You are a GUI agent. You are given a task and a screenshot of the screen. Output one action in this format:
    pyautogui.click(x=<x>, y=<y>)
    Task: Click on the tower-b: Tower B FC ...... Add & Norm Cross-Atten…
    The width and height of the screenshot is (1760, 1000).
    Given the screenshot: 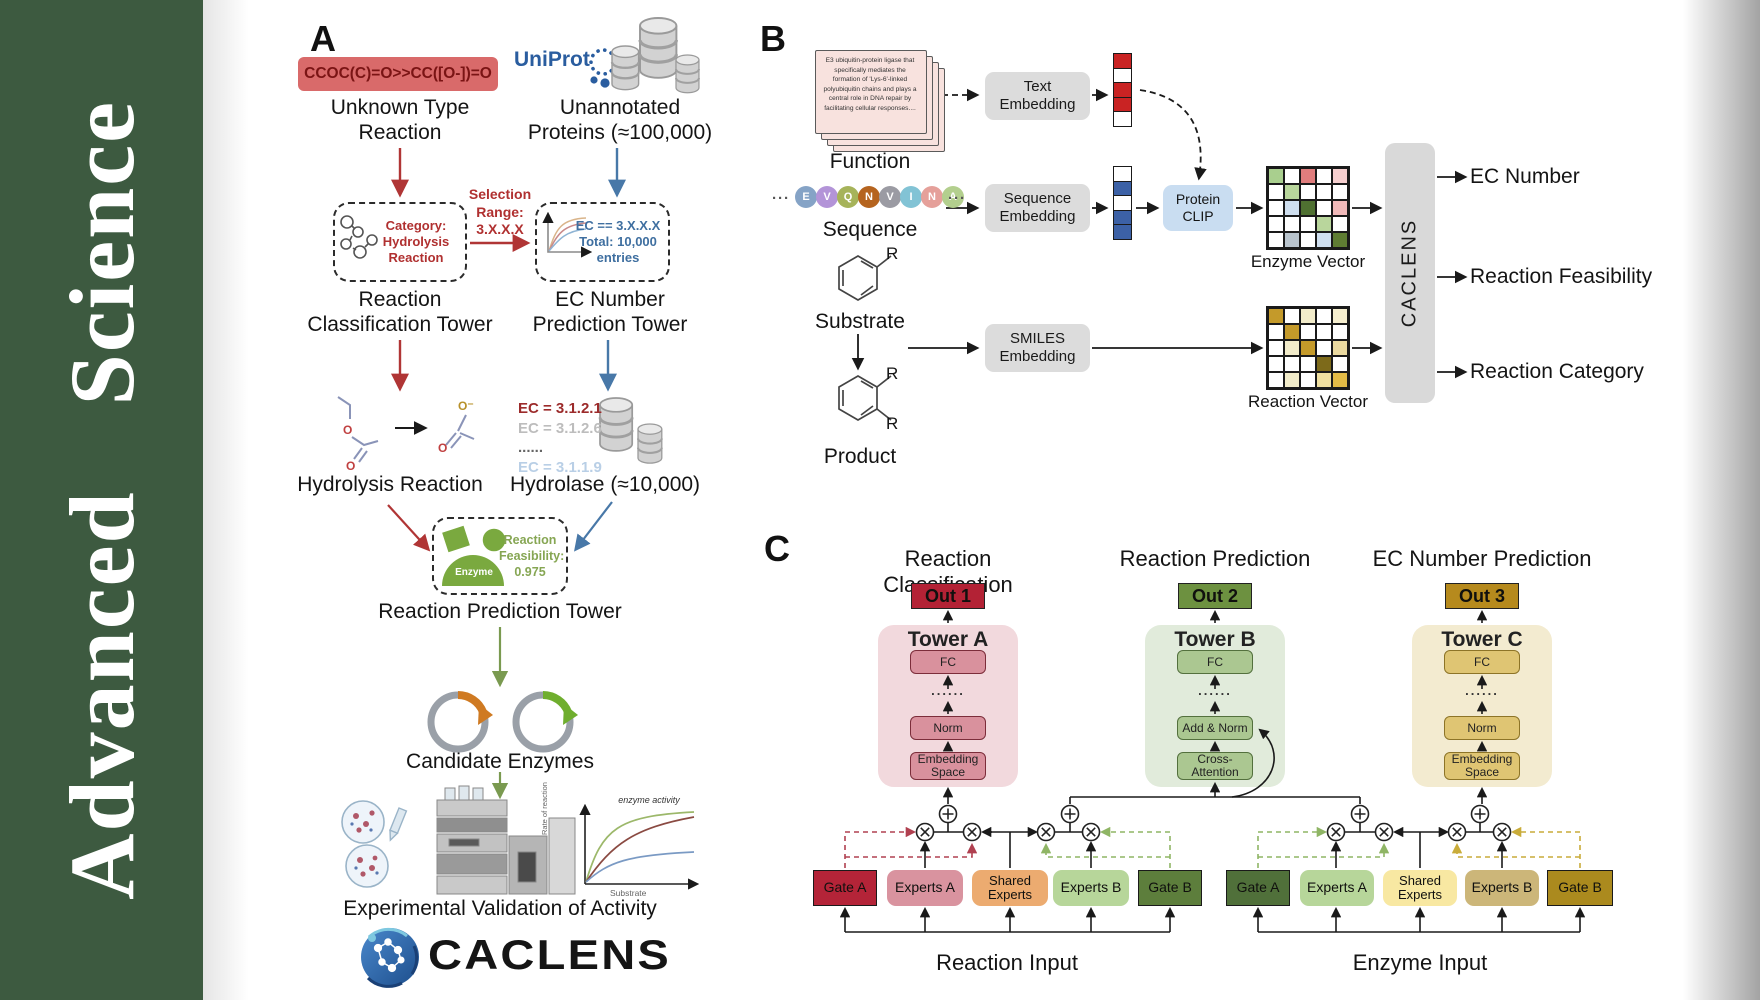 What is the action you would take?
    pyautogui.click(x=1215, y=706)
    